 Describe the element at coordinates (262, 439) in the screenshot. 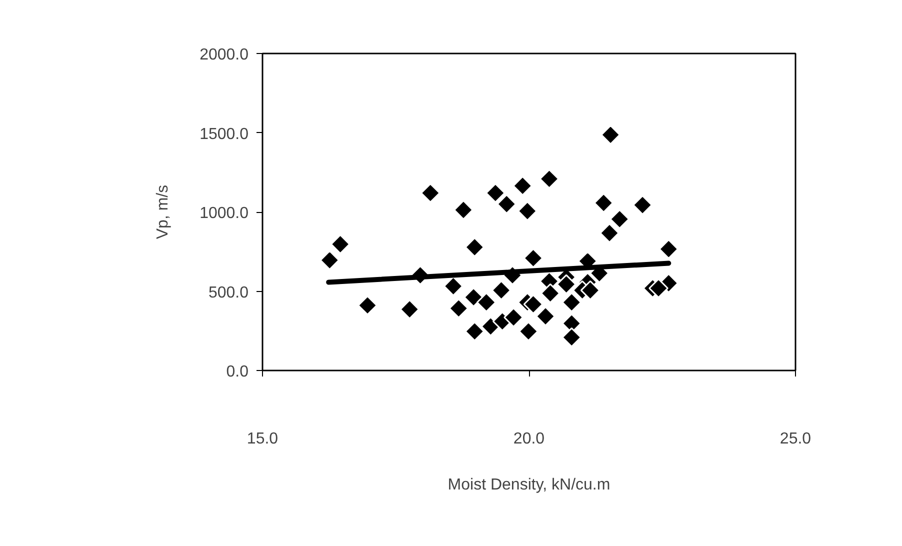

I see `x-tick-label: 15.0` at that location.